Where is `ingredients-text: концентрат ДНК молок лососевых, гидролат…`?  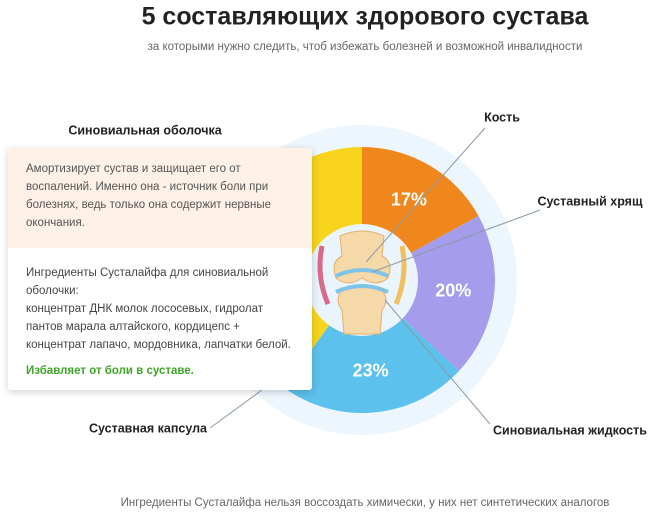 ingredients-text: концентрат ДНК молок лососевых, гидролат… is located at coordinates (158, 327).